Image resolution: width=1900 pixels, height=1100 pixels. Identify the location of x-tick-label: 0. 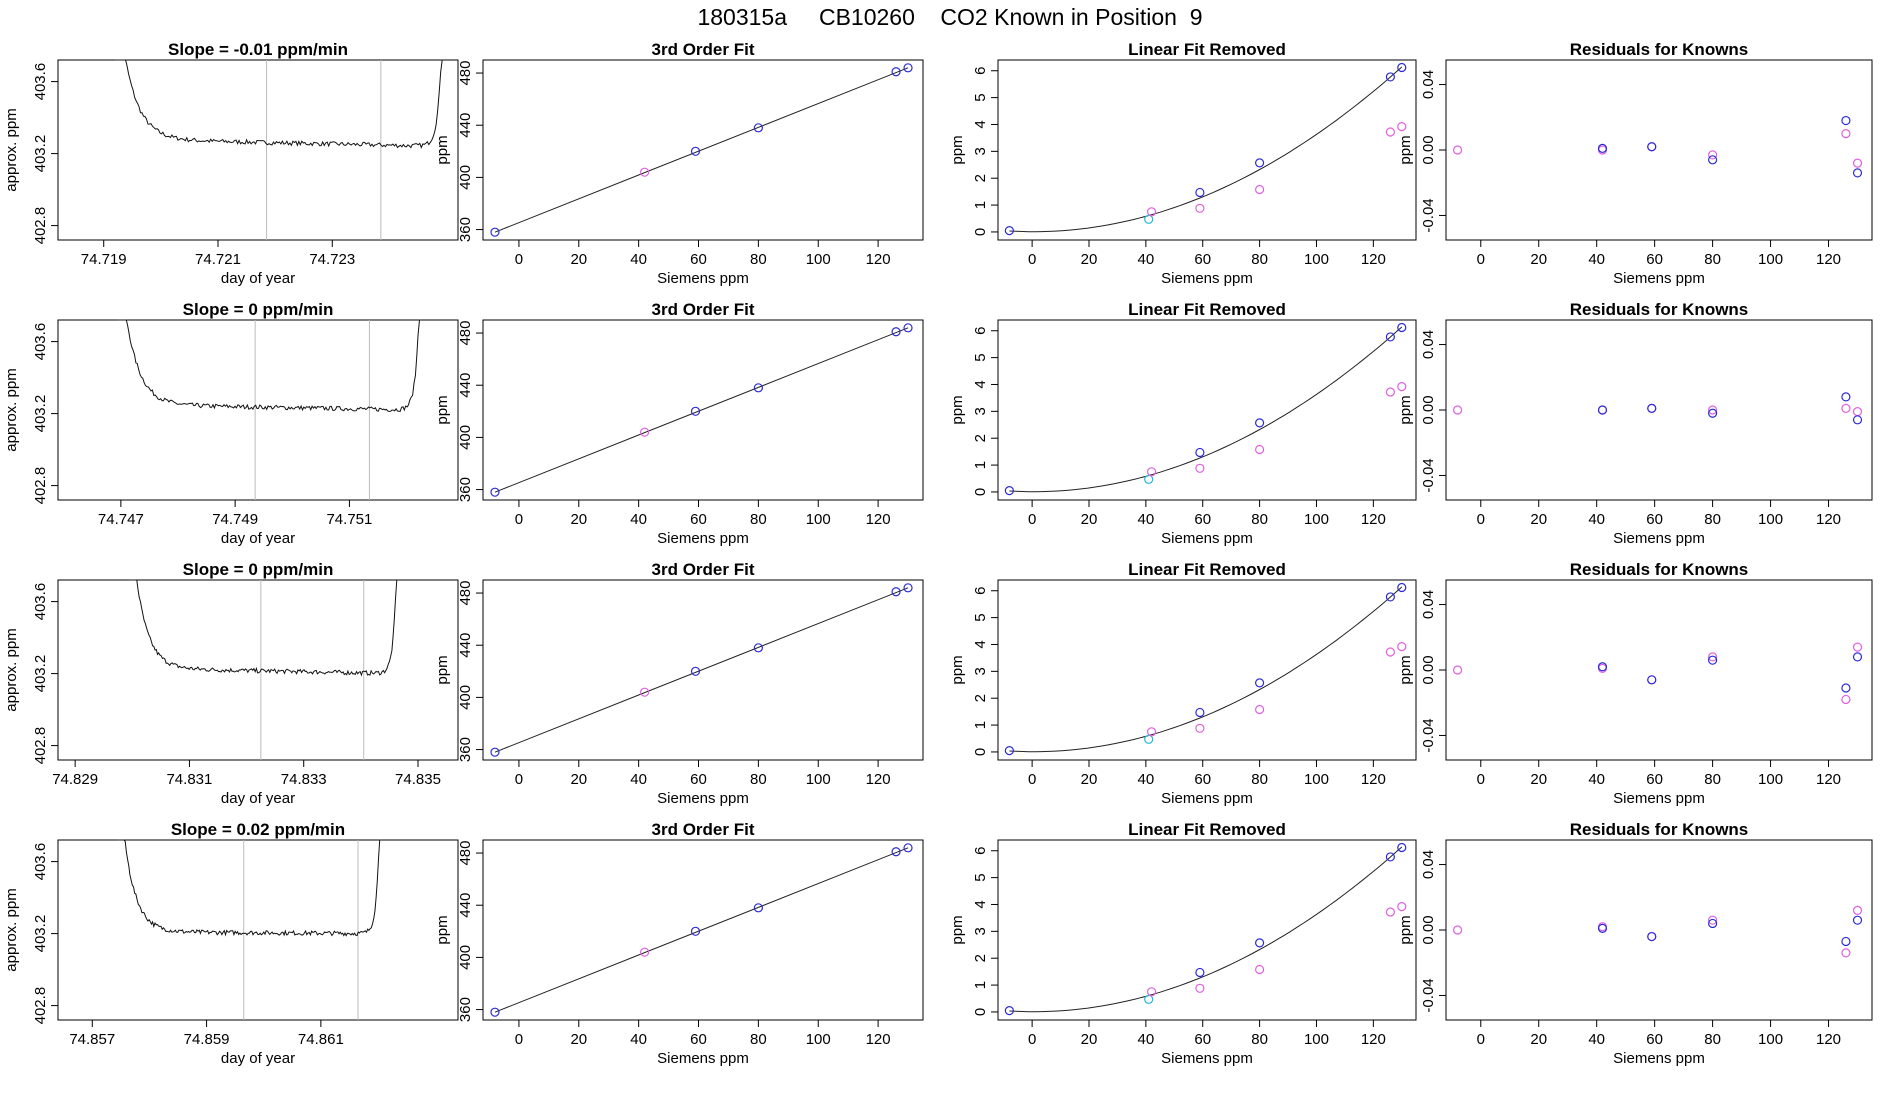
(1032, 519).